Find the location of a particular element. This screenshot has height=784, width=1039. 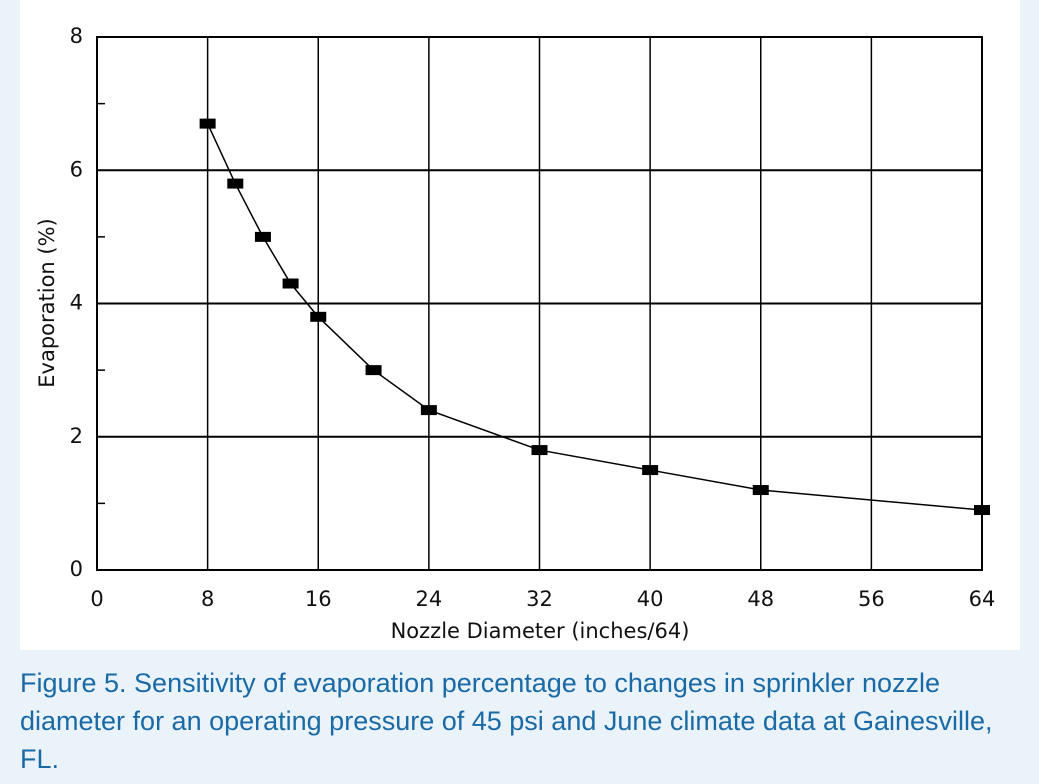

x-tick-label: 32 is located at coordinates (539, 599).